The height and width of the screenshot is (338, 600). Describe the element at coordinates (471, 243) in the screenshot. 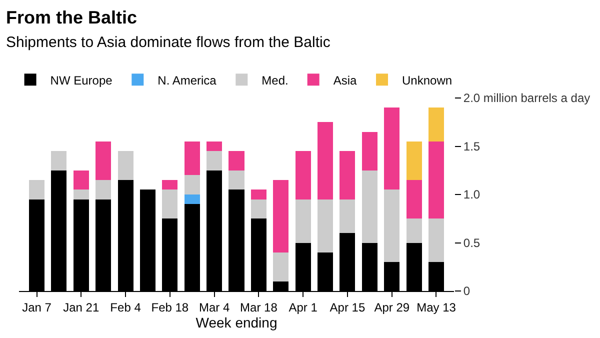

I see `y-tick-label: 0.5` at that location.